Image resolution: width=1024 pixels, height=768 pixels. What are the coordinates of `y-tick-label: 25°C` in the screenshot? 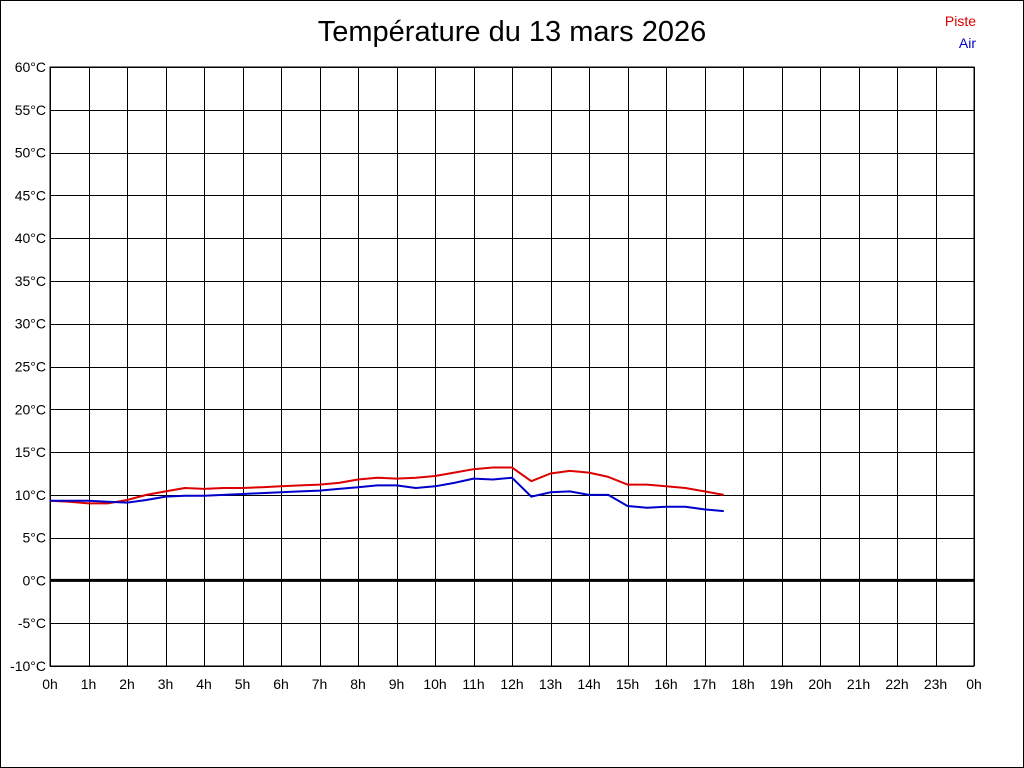 It's located at (30, 367).